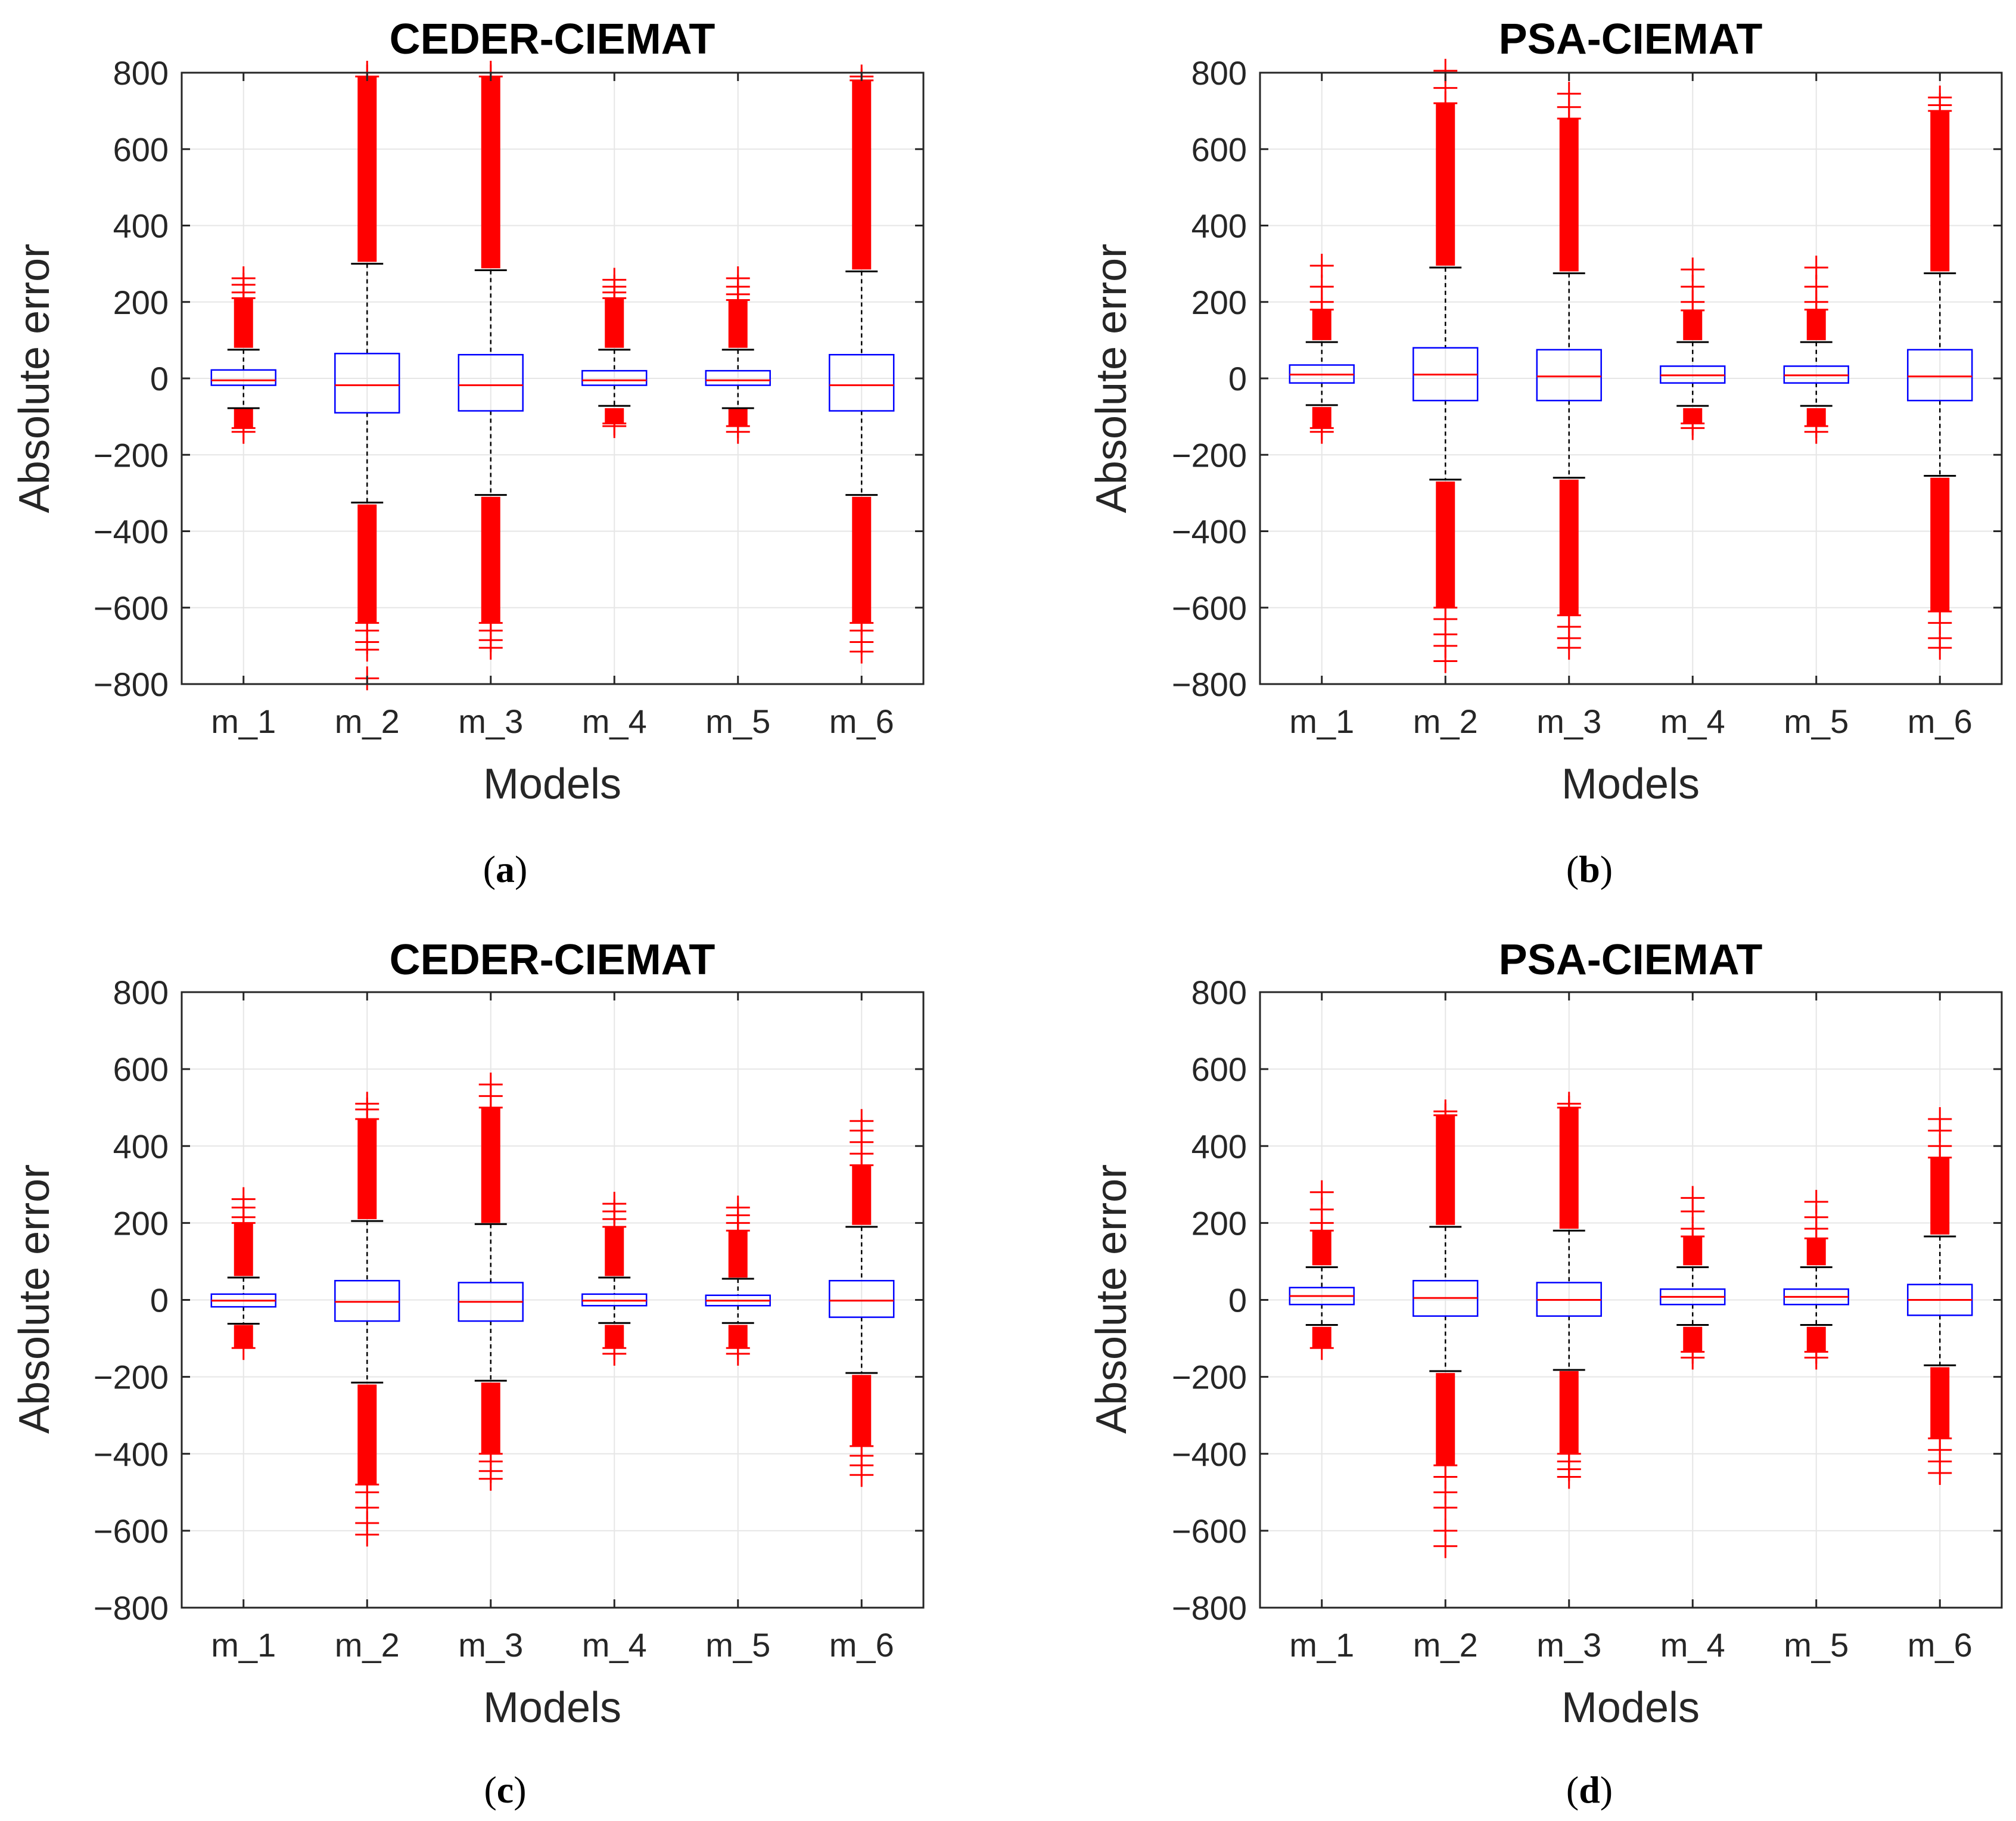 The image size is (2016, 1821). What do you see at coordinates (552, 39) in the screenshot?
I see `panel-a-title: CEDER-CIEMAT` at bounding box center [552, 39].